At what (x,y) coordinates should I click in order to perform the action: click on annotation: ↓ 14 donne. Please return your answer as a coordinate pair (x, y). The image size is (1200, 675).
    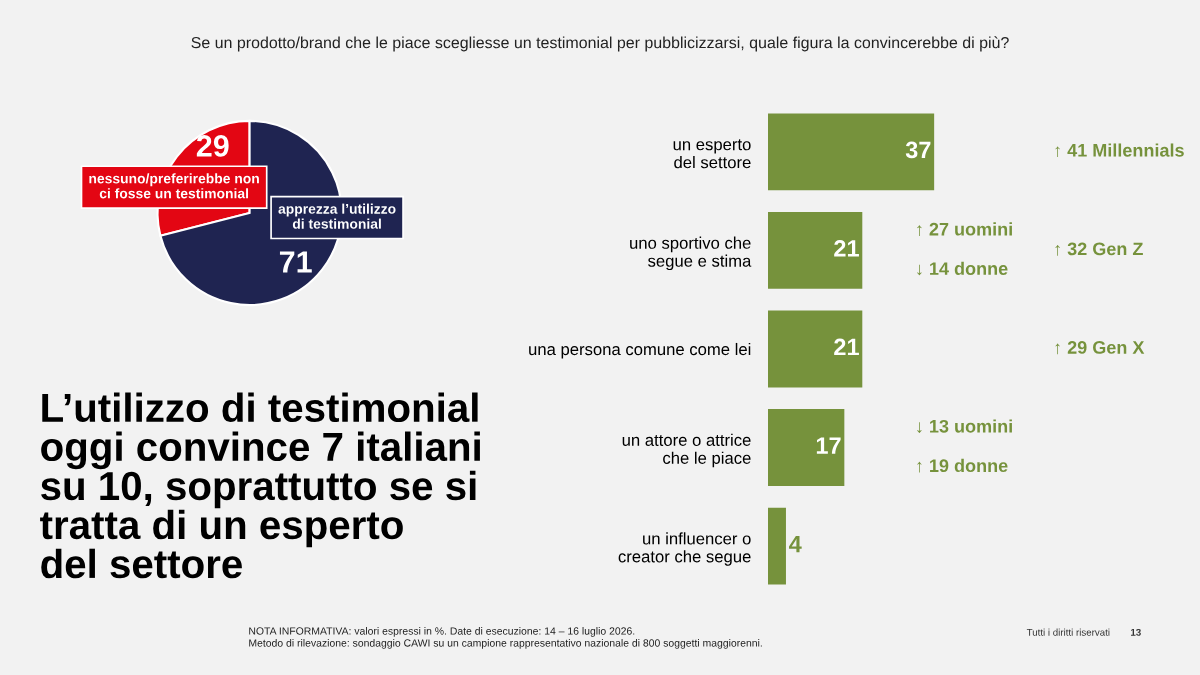
    Looking at the image, I should click on (962, 268).